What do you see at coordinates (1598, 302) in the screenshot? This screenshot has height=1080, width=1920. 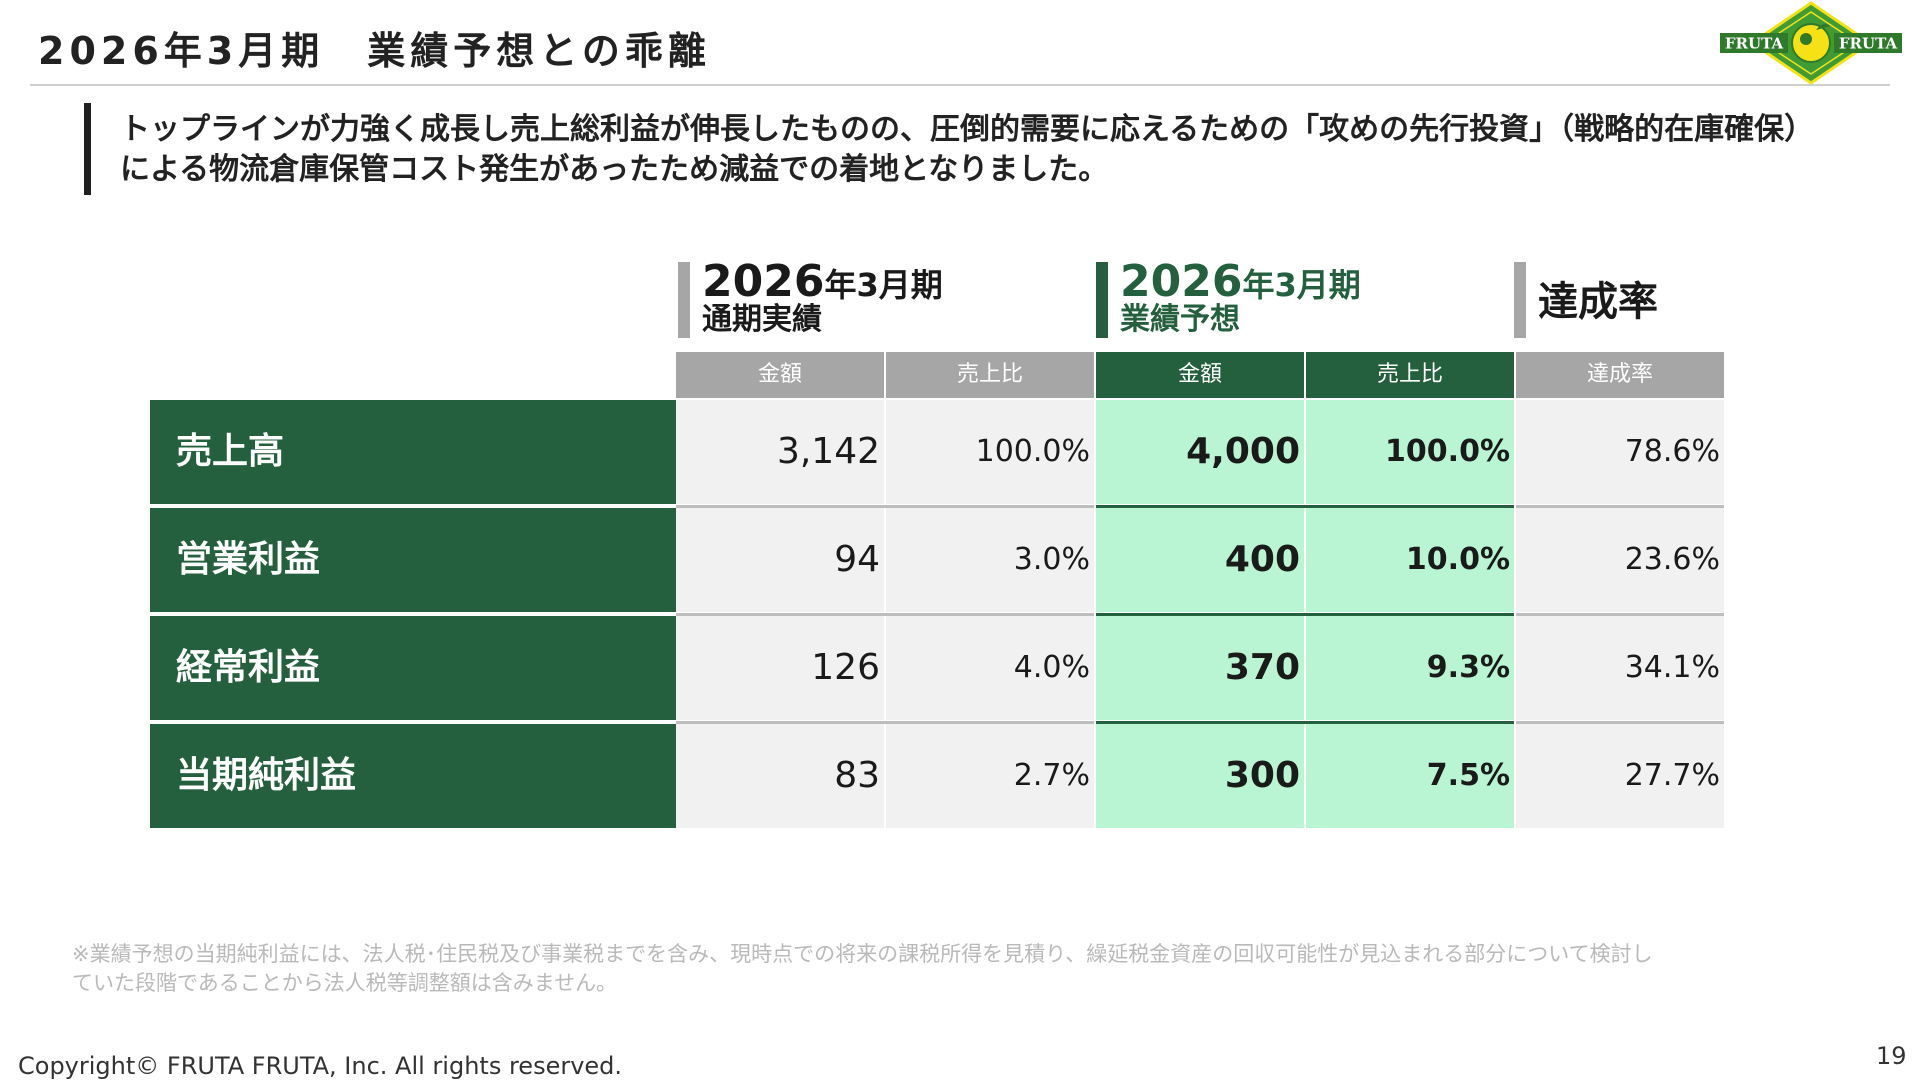 I see `rate-heading-label: 達成率` at bounding box center [1598, 302].